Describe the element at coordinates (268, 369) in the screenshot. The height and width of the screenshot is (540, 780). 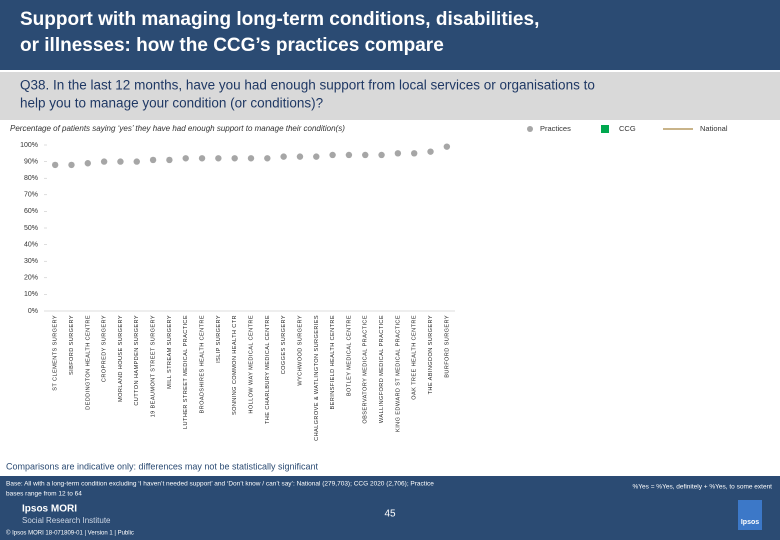
I see `x-tick-label: THE CHARLBURY MEDICAL CENTRE` at that location.